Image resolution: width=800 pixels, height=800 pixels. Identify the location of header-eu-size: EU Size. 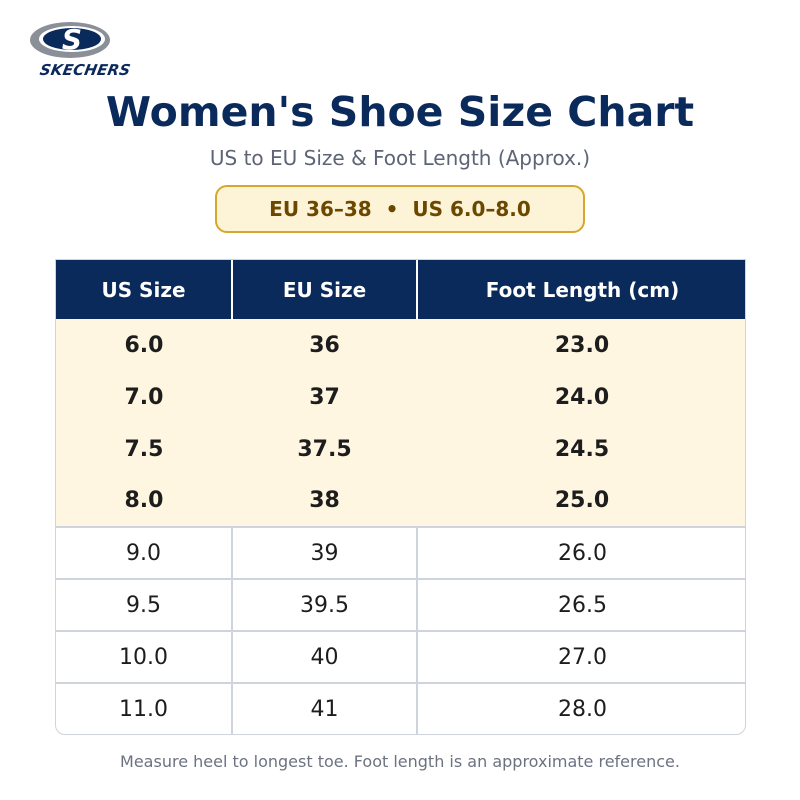
(325, 289).